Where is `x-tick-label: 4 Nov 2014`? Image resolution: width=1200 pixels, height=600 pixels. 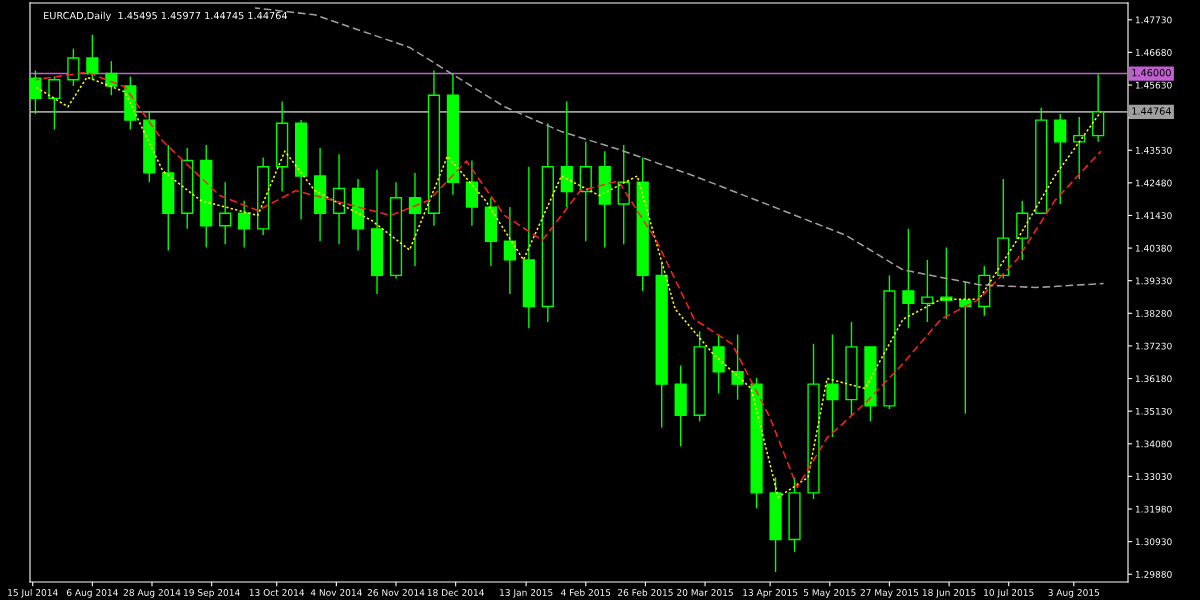 x-tick-label: 4 Nov 2014 is located at coordinates (336, 592).